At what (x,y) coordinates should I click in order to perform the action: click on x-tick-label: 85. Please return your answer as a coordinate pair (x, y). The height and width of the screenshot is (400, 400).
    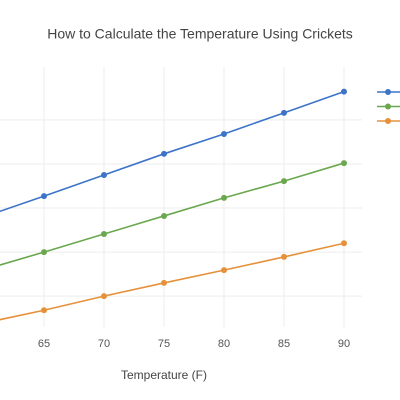
    Looking at the image, I should click on (284, 344).